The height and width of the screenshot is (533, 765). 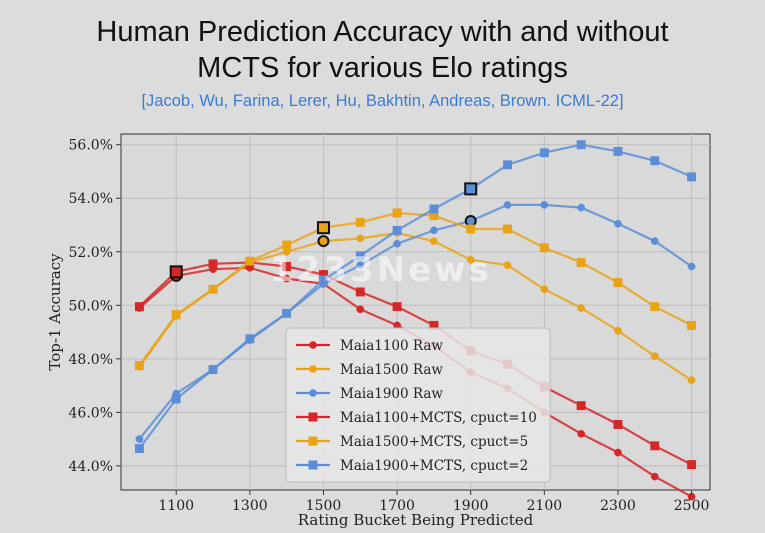 I want to click on x-tick-label: 1300, so click(x=250, y=506).